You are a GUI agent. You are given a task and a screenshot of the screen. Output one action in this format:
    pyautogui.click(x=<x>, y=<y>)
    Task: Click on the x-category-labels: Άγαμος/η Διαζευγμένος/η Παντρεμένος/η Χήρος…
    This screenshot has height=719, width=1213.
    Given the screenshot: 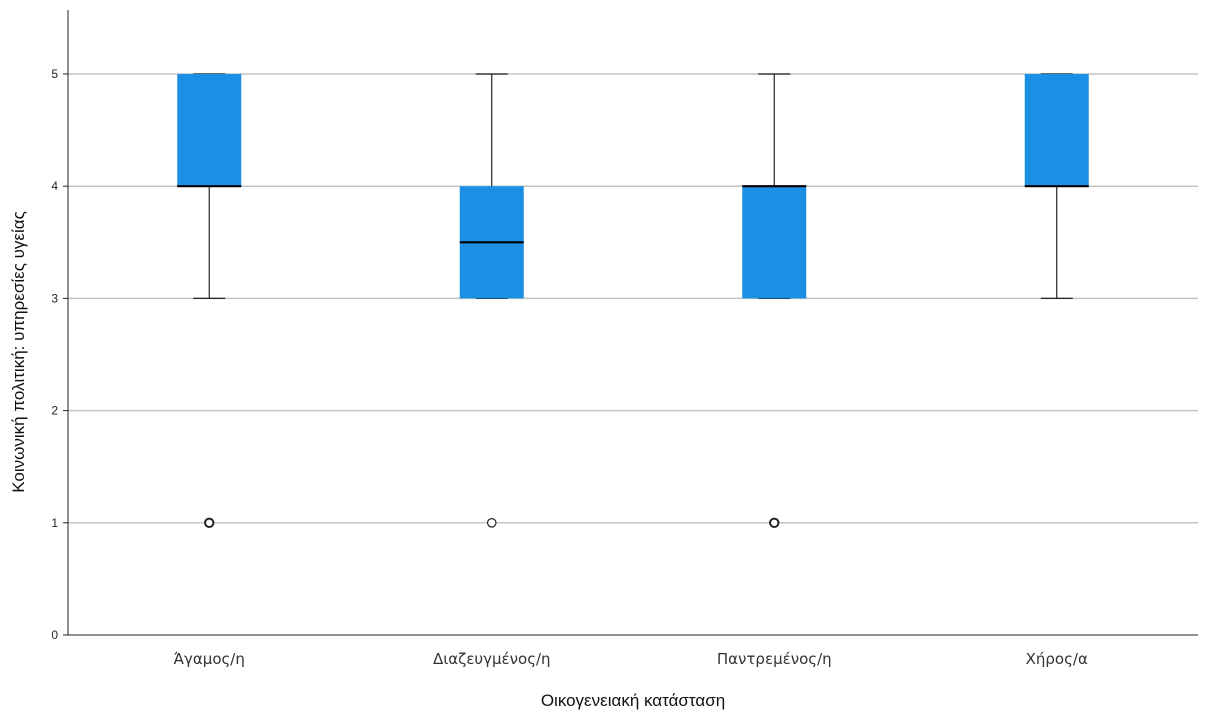 What is the action you would take?
    pyautogui.click(x=631, y=659)
    